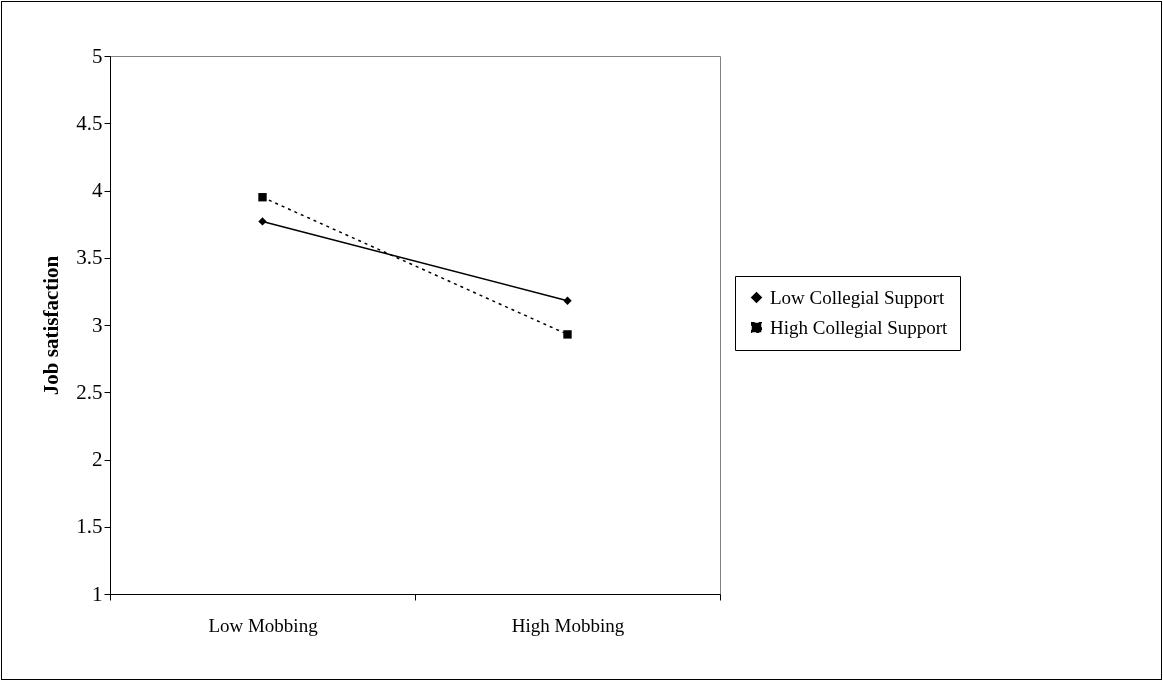  Describe the element at coordinates (97, 459) in the screenshot. I see `y-tick-label: 2` at that location.